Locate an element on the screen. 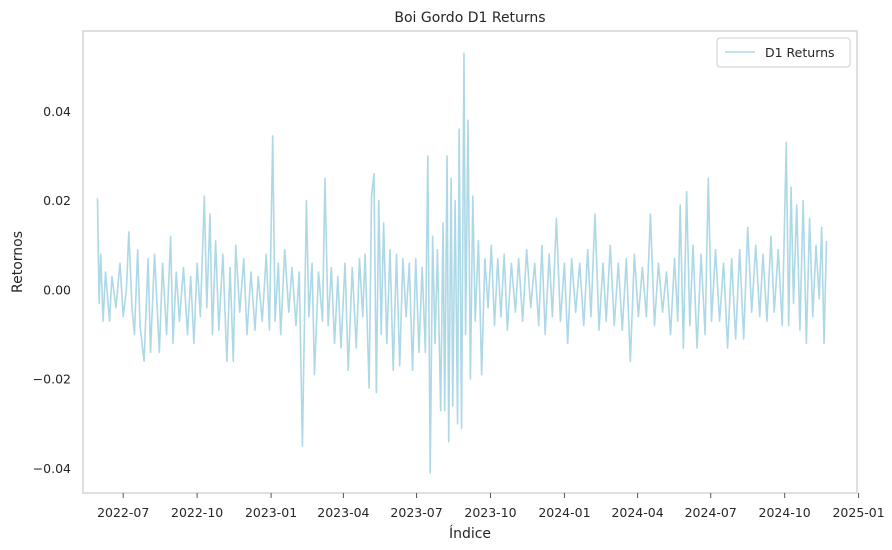 This screenshot has height=550, width=892. legend-label: D1 Returns is located at coordinates (800, 52).